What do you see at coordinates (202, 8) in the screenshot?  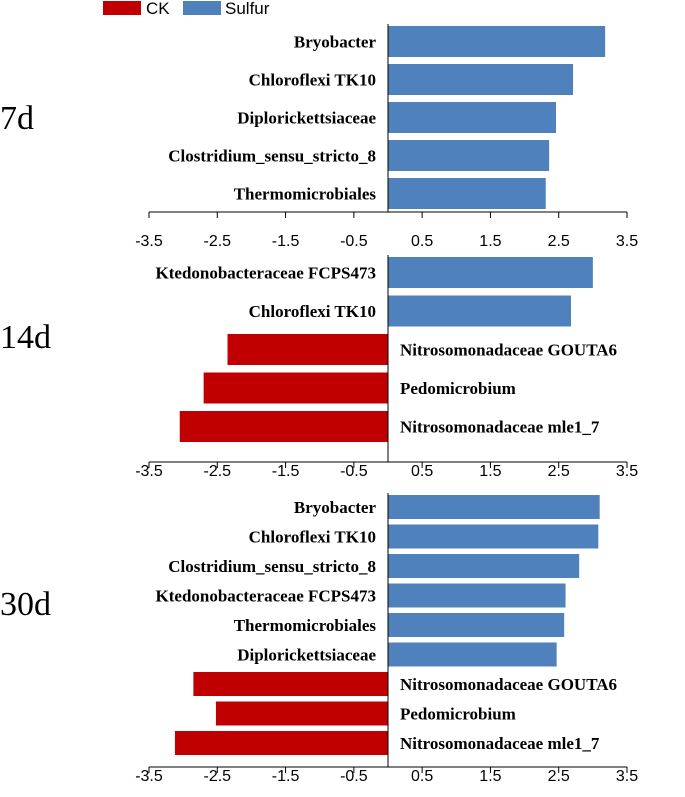 I see `legend-swatch-sulfur` at bounding box center [202, 8].